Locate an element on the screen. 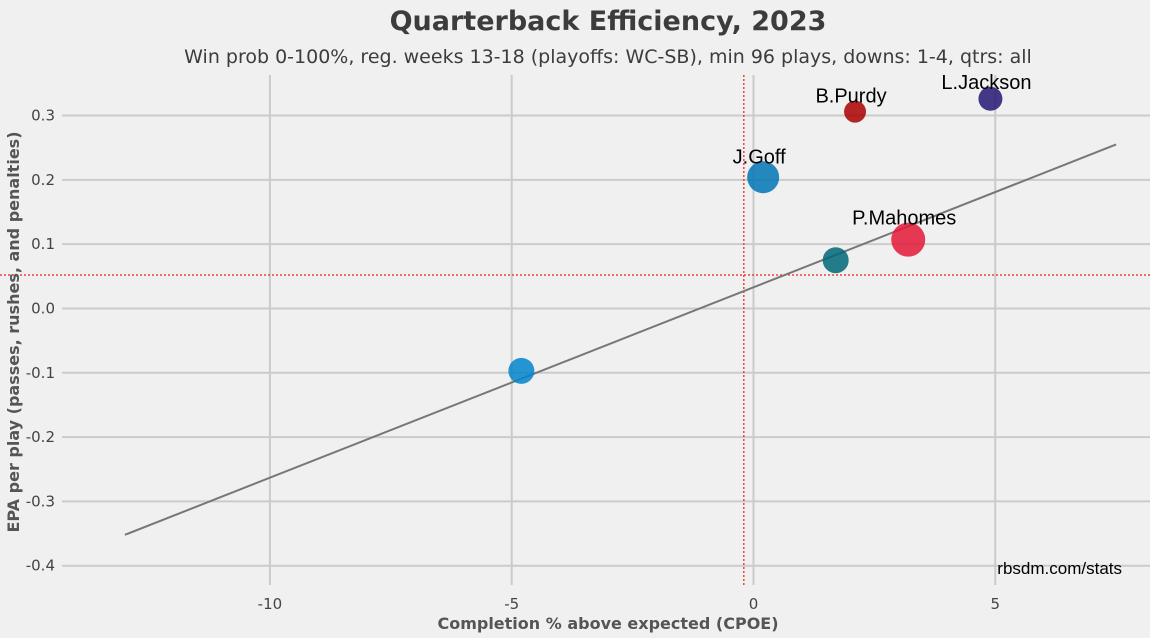 Image resolution: width=1150 pixels, height=638 pixels. y-tick-label: -0.2 is located at coordinates (40, 437).